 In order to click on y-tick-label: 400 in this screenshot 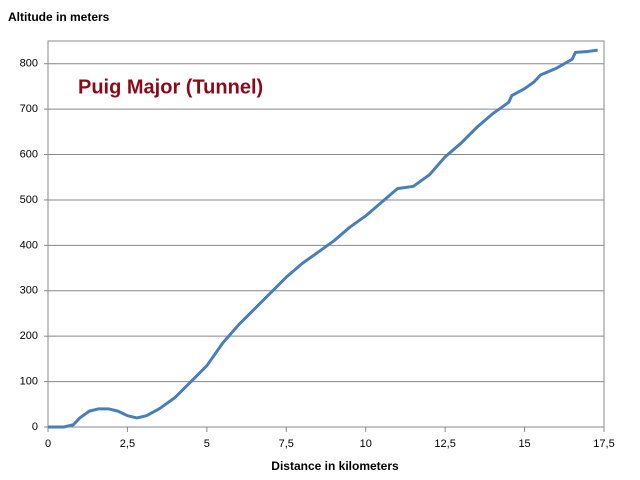, I will do `click(29, 245)`.